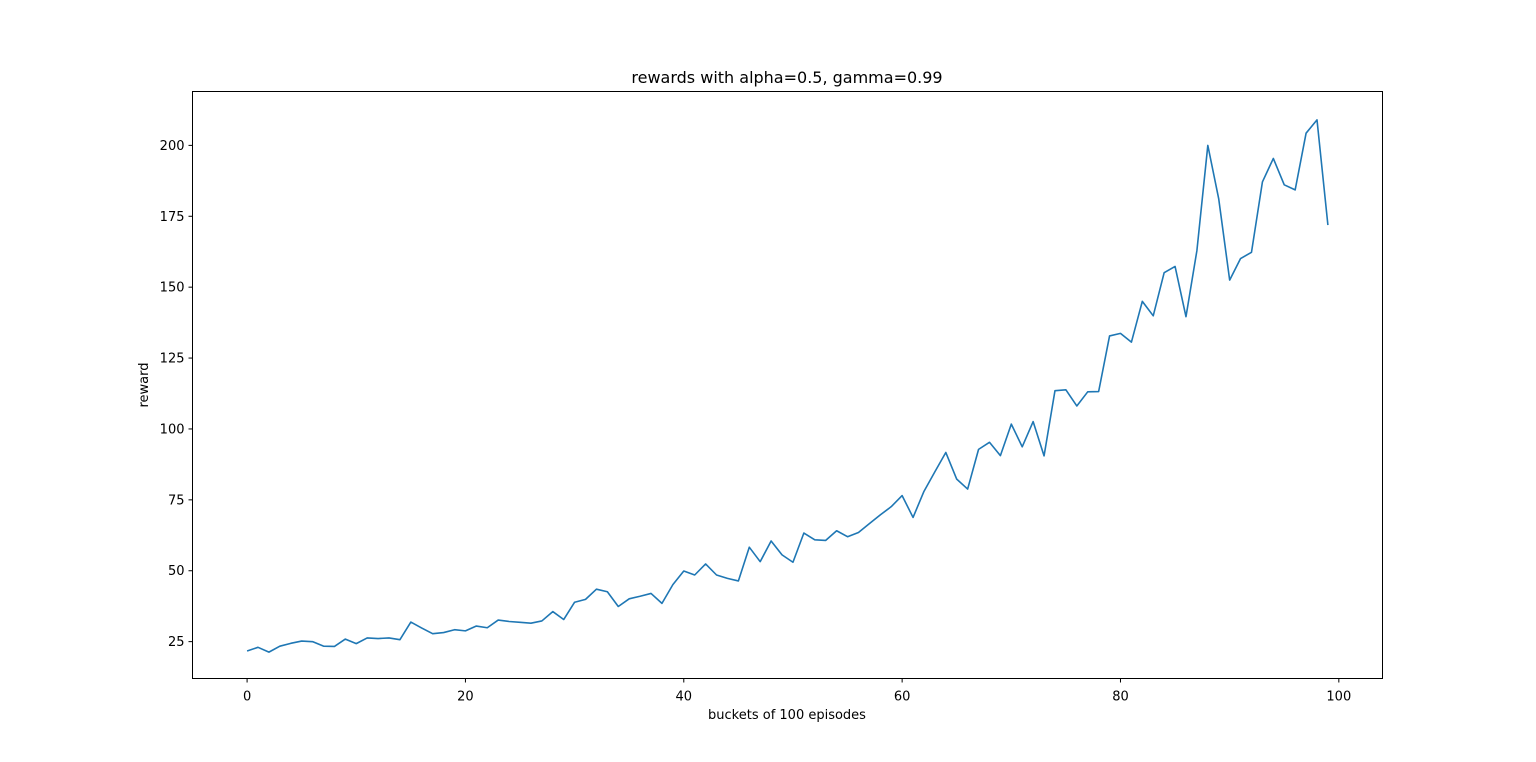 Image resolution: width=1536 pixels, height=762 pixels. Describe the element at coordinates (172, 359) in the screenshot. I see `y-tick-label: 125` at that location.